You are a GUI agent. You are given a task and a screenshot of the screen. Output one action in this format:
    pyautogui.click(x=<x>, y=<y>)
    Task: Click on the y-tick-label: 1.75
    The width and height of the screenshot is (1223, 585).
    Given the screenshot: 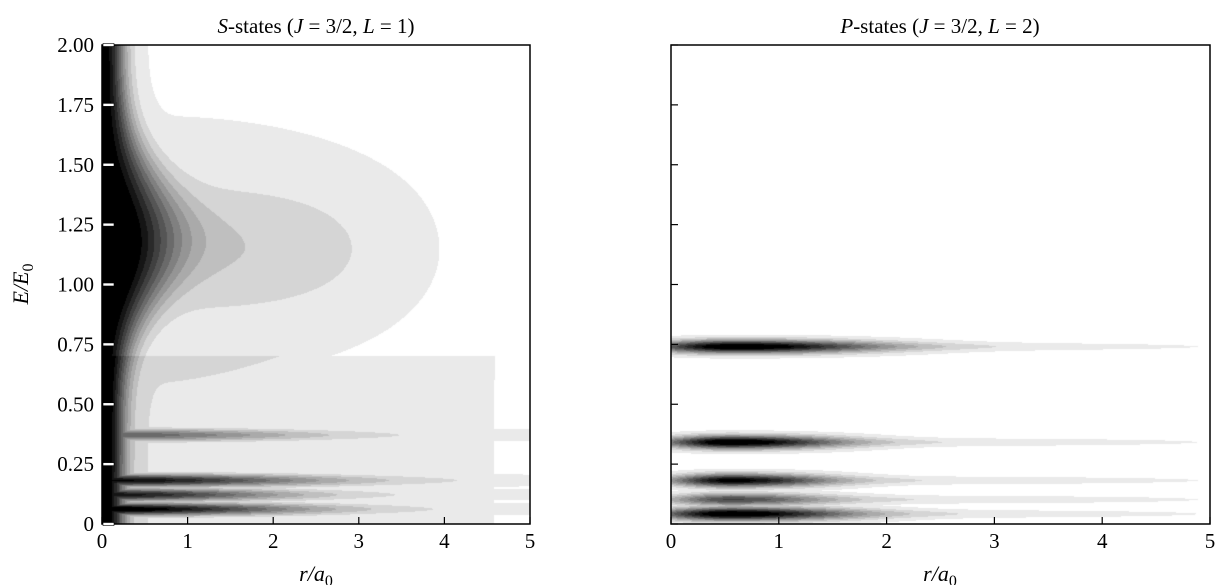 What is the action you would take?
    pyautogui.click(x=75, y=105)
    